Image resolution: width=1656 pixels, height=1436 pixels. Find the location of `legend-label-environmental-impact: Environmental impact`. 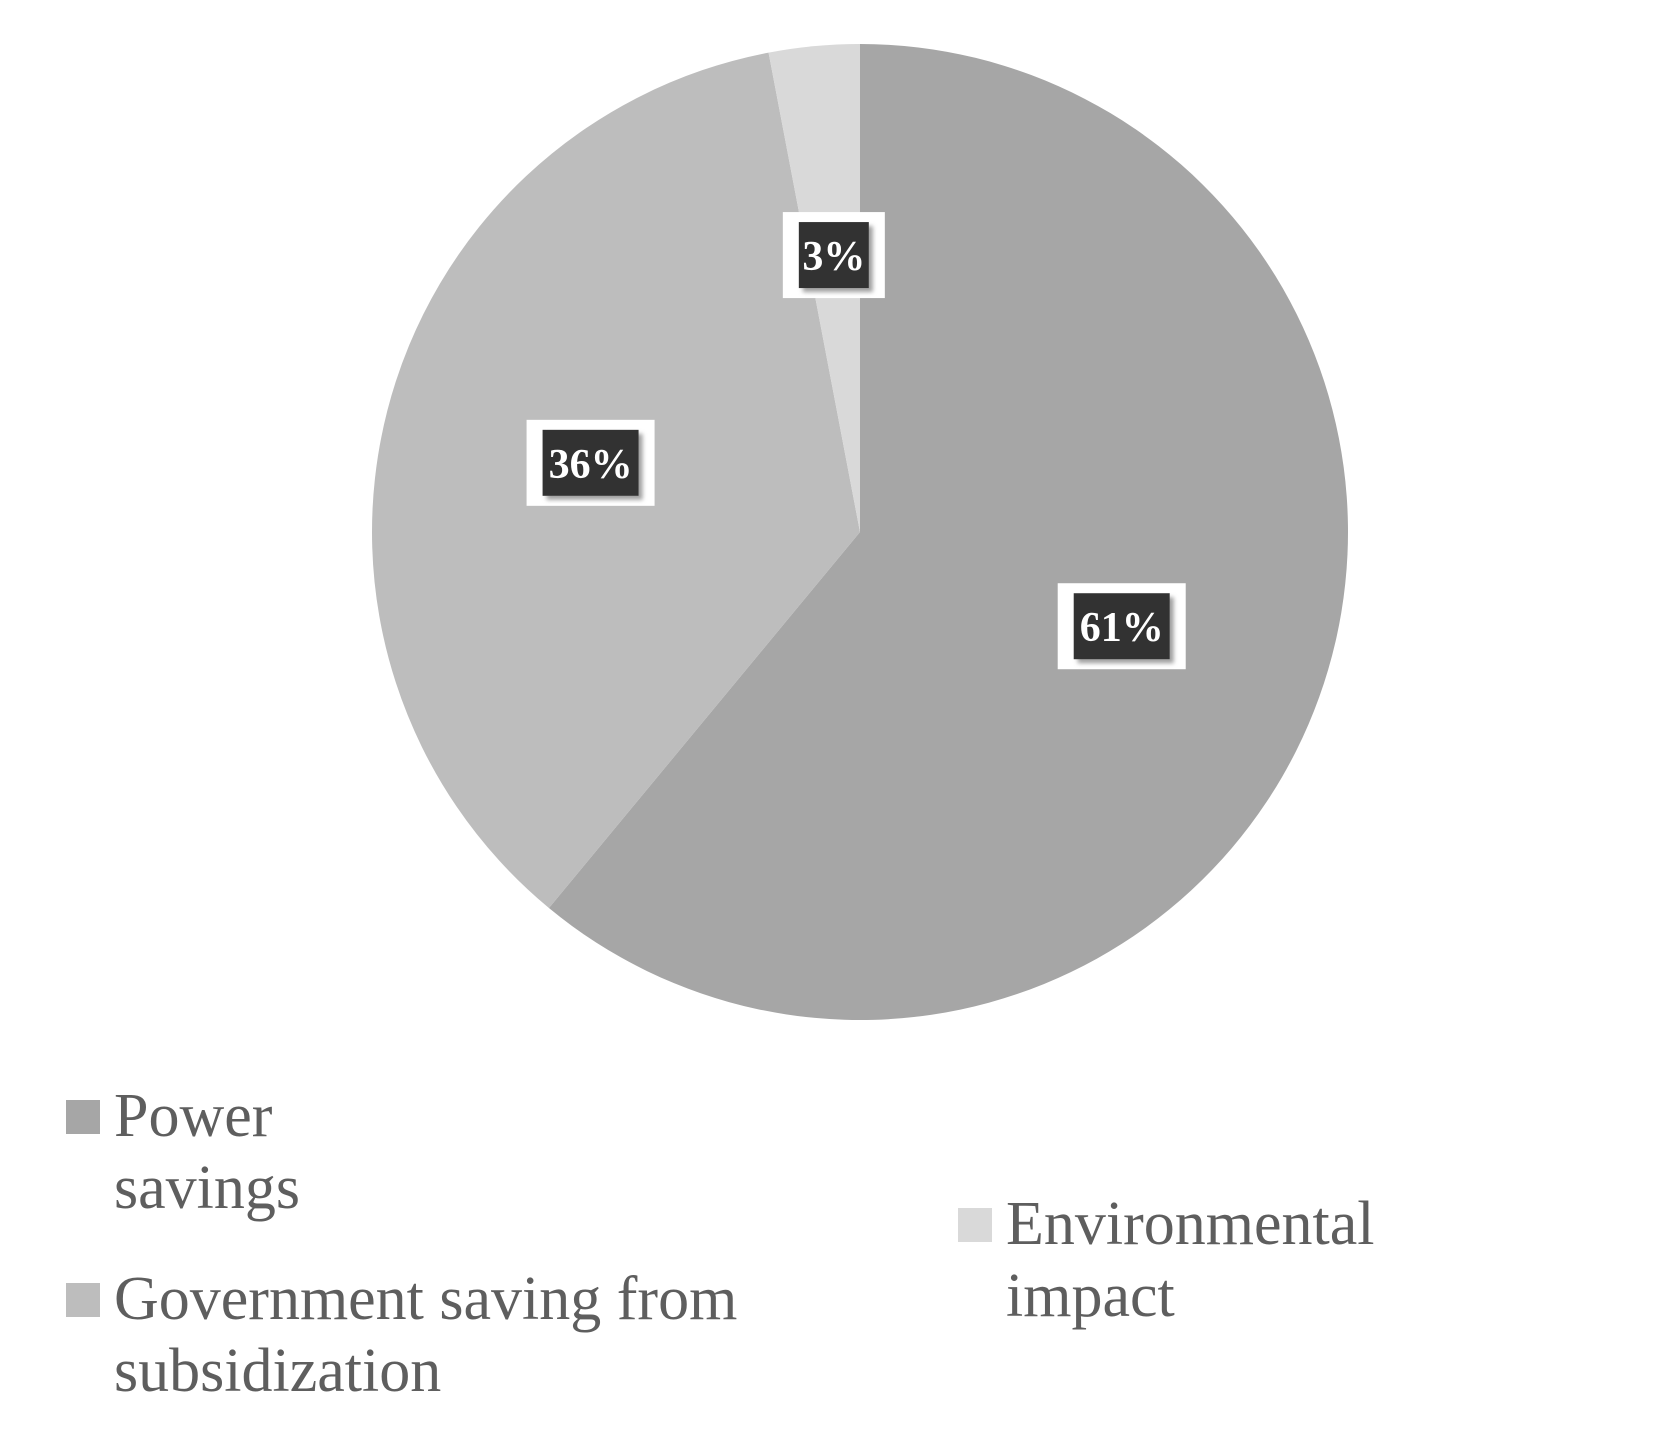

legend-label-environmental-impact: Environmental impact is located at coordinates (1190, 1260).